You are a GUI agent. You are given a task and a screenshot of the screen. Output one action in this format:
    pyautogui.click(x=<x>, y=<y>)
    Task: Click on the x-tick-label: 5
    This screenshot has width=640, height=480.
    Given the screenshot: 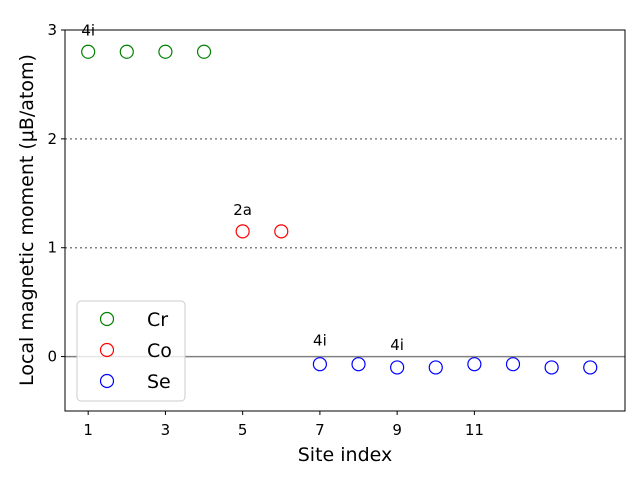 What is the action you would take?
    pyautogui.click(x=243, y=430)
    